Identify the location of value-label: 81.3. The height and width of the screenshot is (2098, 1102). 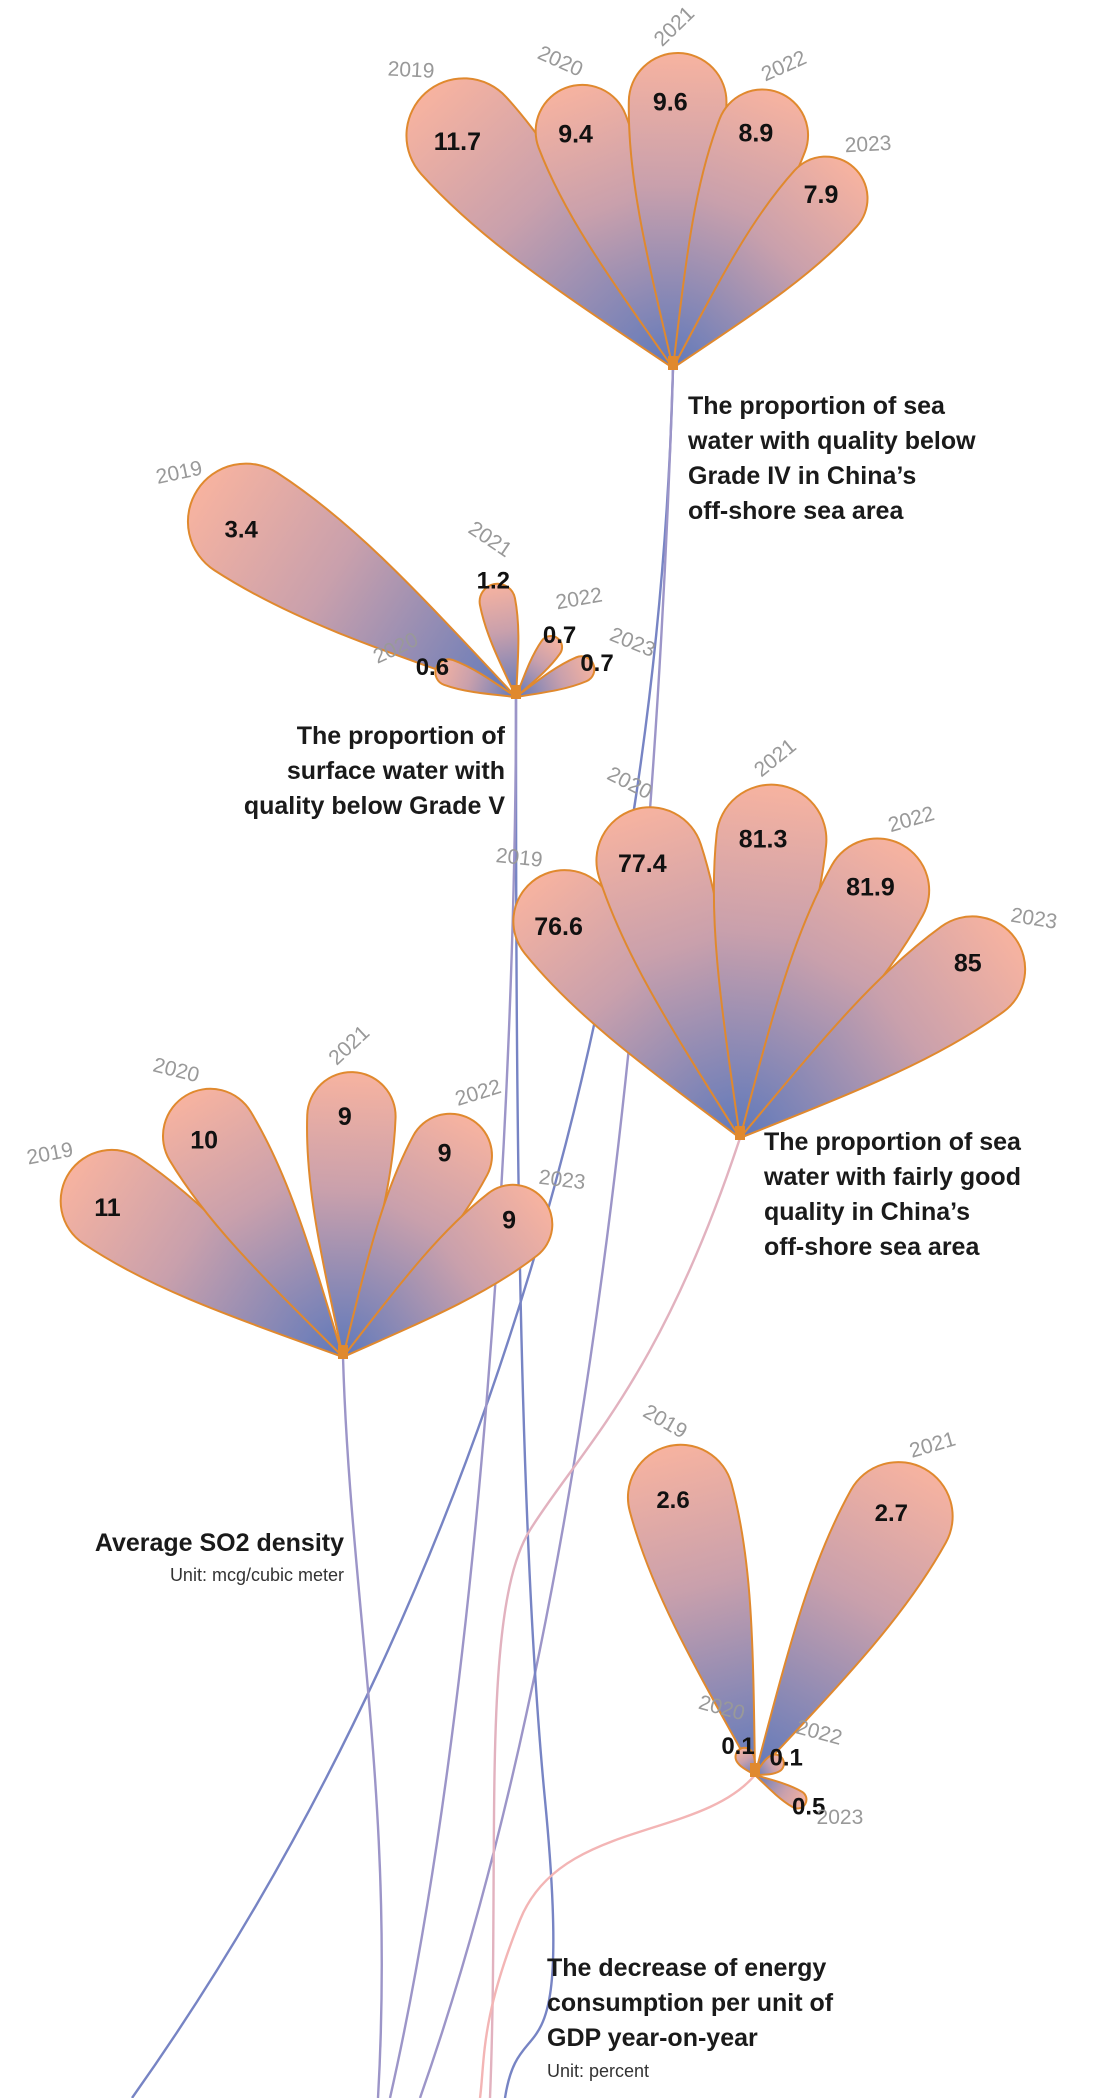
(763, 840).